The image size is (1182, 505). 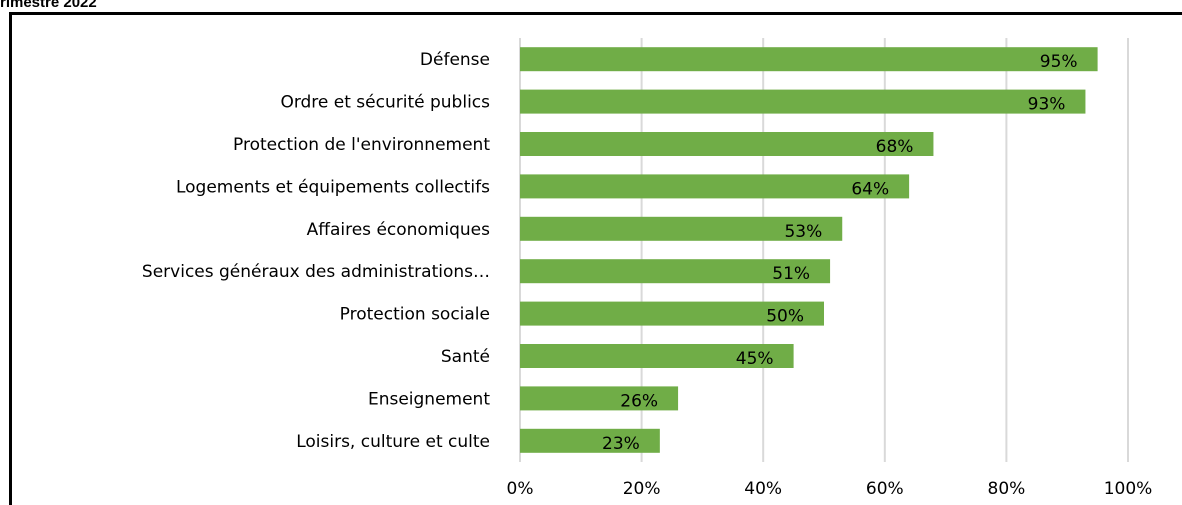 What do you see at coordinates (361, 145) in the screenshot?
I see `category-label: Protection de l'environnement` at bounding box center [361, 145].